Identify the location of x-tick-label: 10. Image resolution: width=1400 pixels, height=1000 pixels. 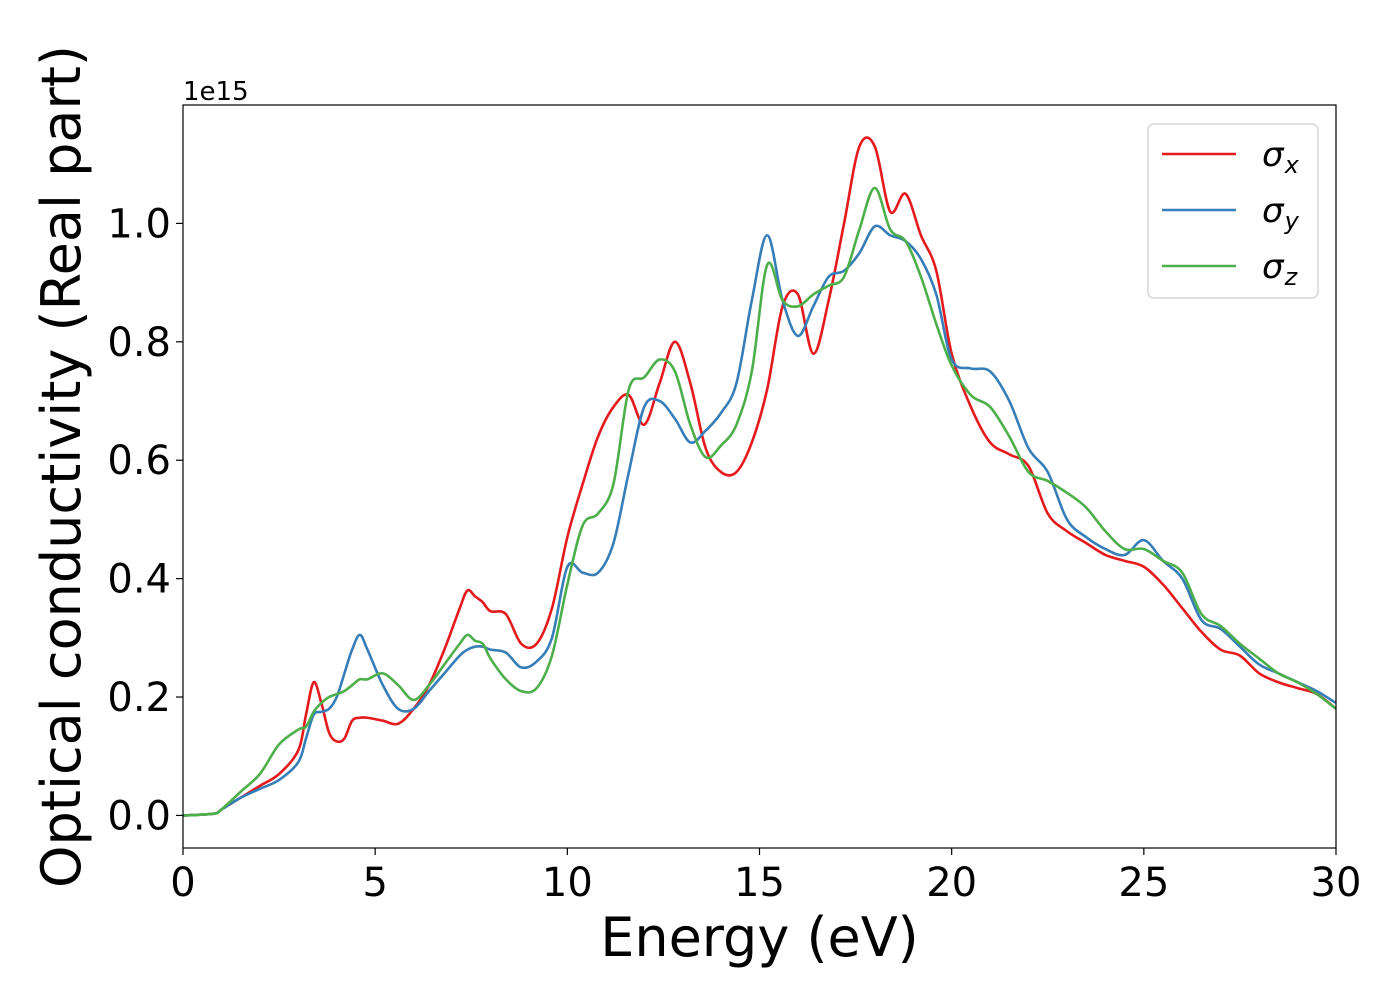
(567, 883).